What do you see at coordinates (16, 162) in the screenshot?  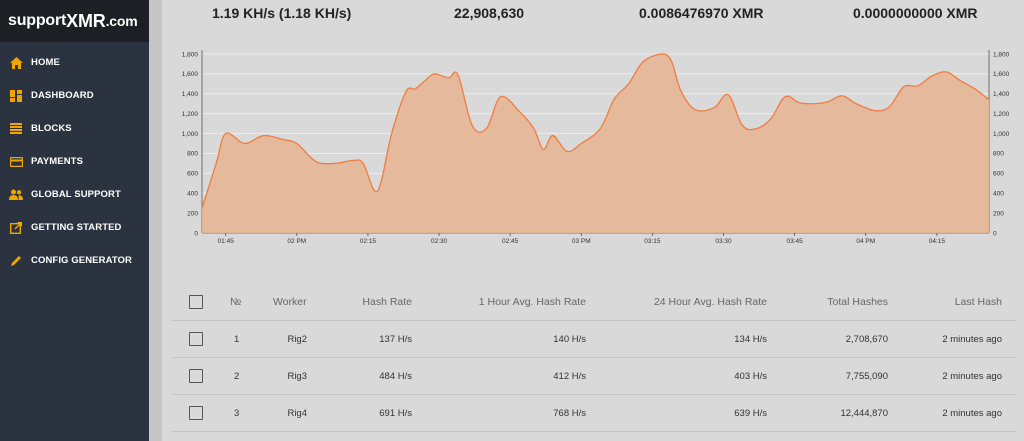 I see `payments-icon` at bounding box center [16, 162].